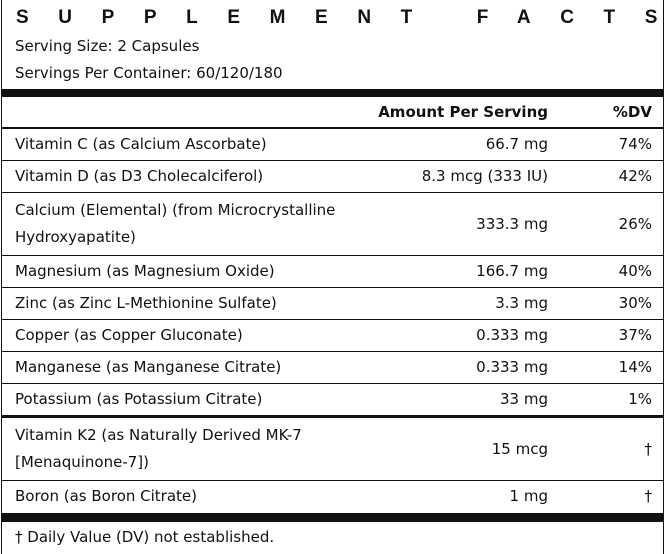 Image resolution: width=665 pixels, height=554 pixels. I want to click on header-cell: %DV, so click(605, 113).